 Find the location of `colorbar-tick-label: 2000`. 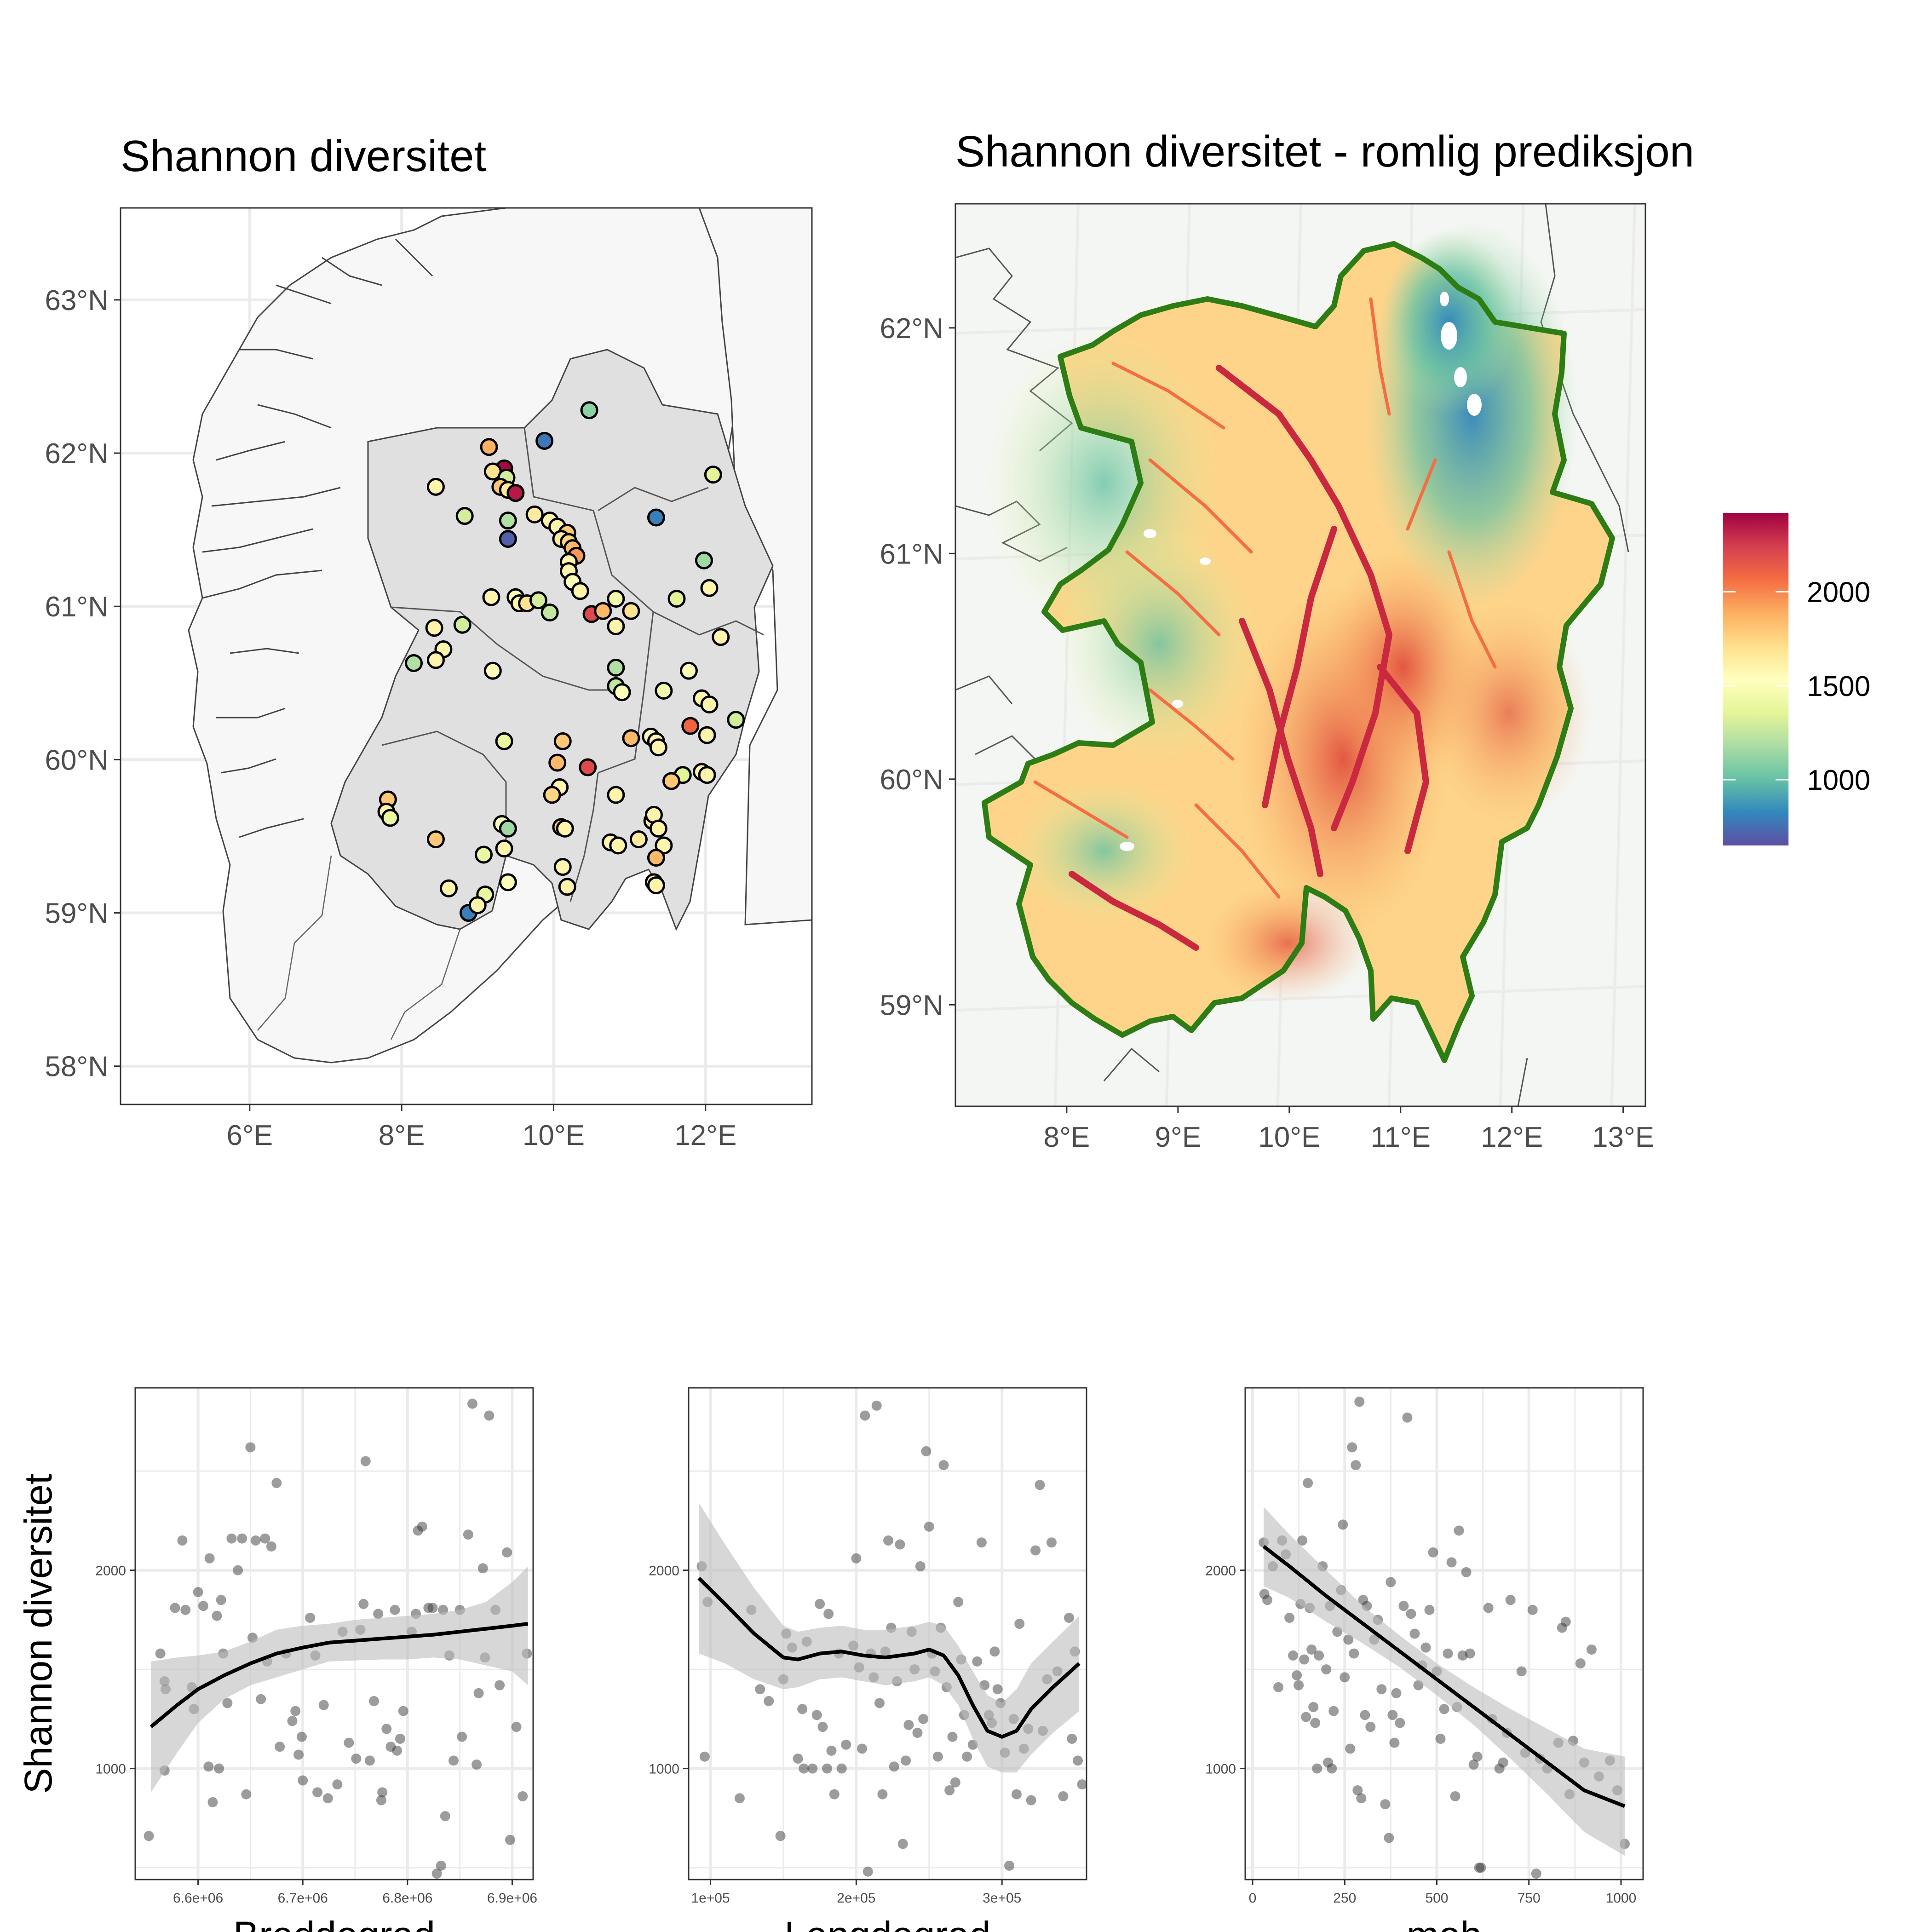

colorbar-tick-label: 2000 is located at coordinates (1838, 593).